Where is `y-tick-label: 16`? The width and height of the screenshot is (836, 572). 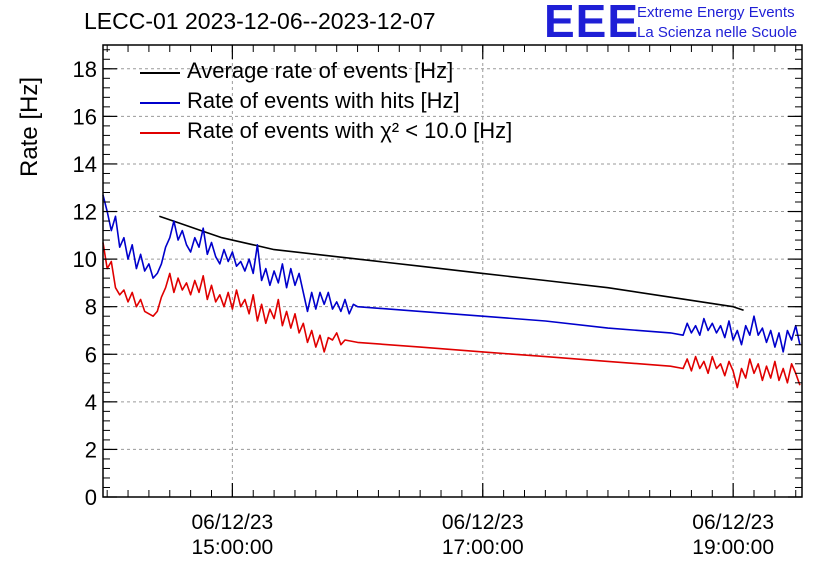
y-tick-label: 16 is located at coordinates (85, 116).